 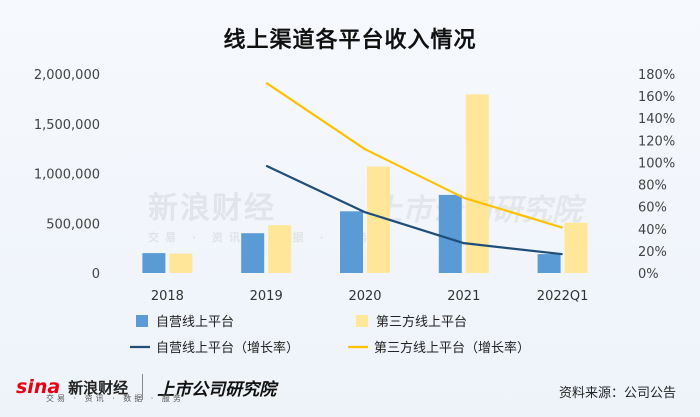 I want to click on sina-name: 新浪财经, so click(x=98, y=387).